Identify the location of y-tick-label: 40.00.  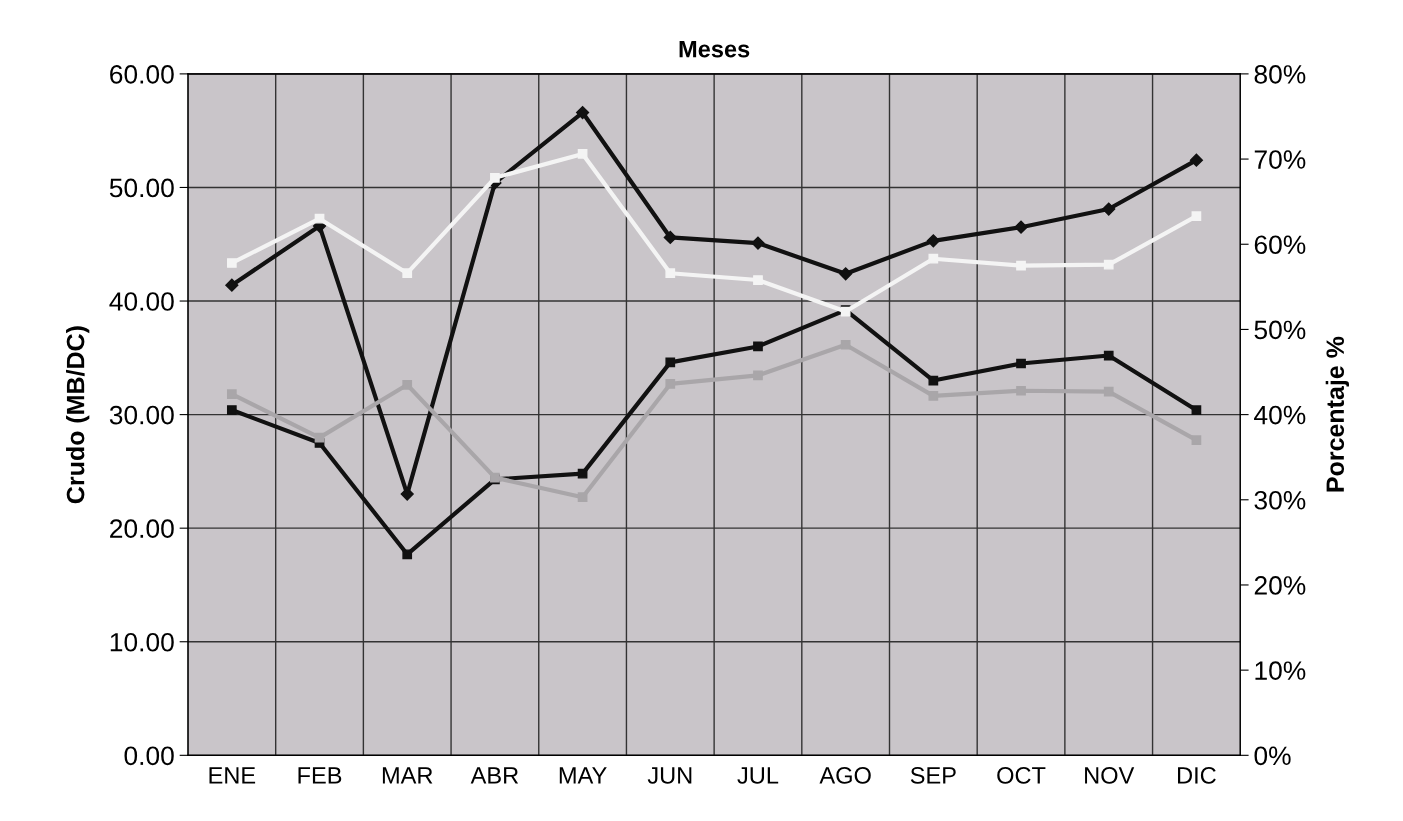
(141, 301).